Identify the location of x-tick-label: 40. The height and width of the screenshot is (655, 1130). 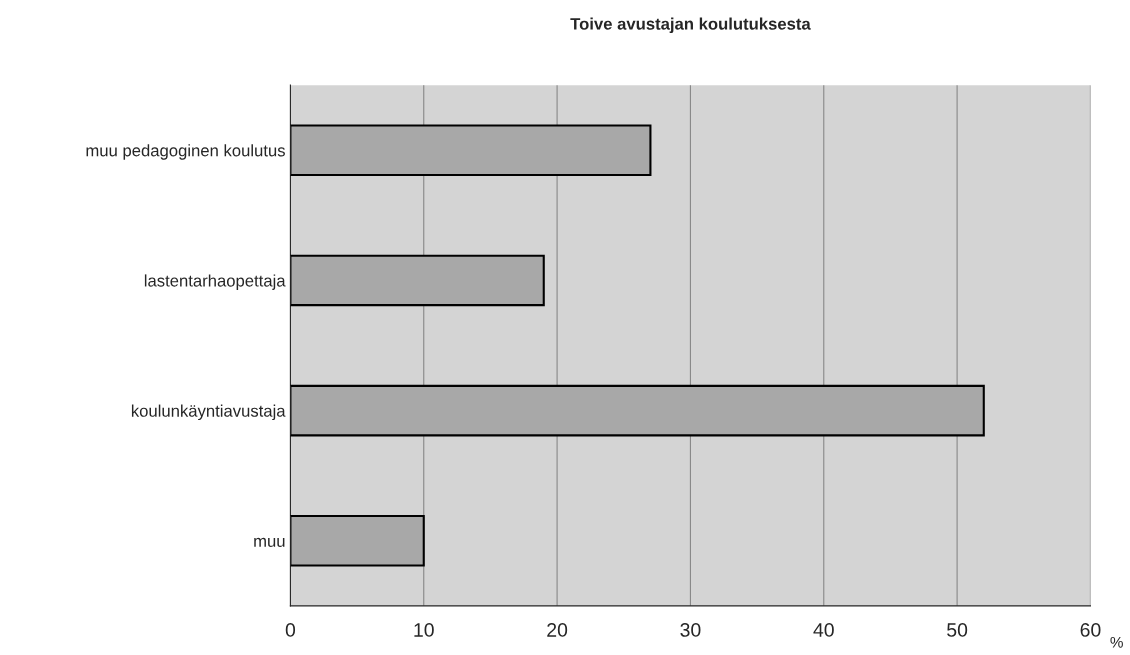
(823, 630).